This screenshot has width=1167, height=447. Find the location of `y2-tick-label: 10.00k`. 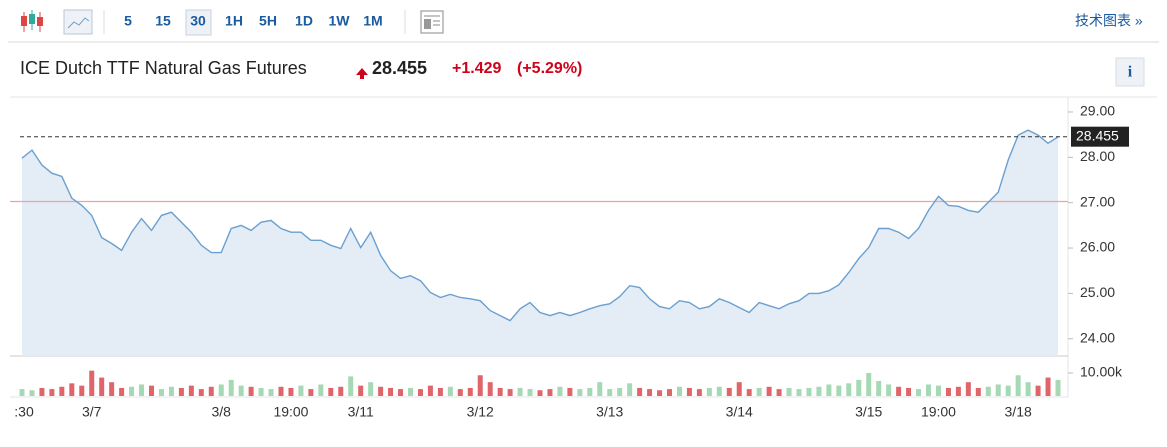

y2-tick-label: 10.00k is located at coordinates (1101, 372).